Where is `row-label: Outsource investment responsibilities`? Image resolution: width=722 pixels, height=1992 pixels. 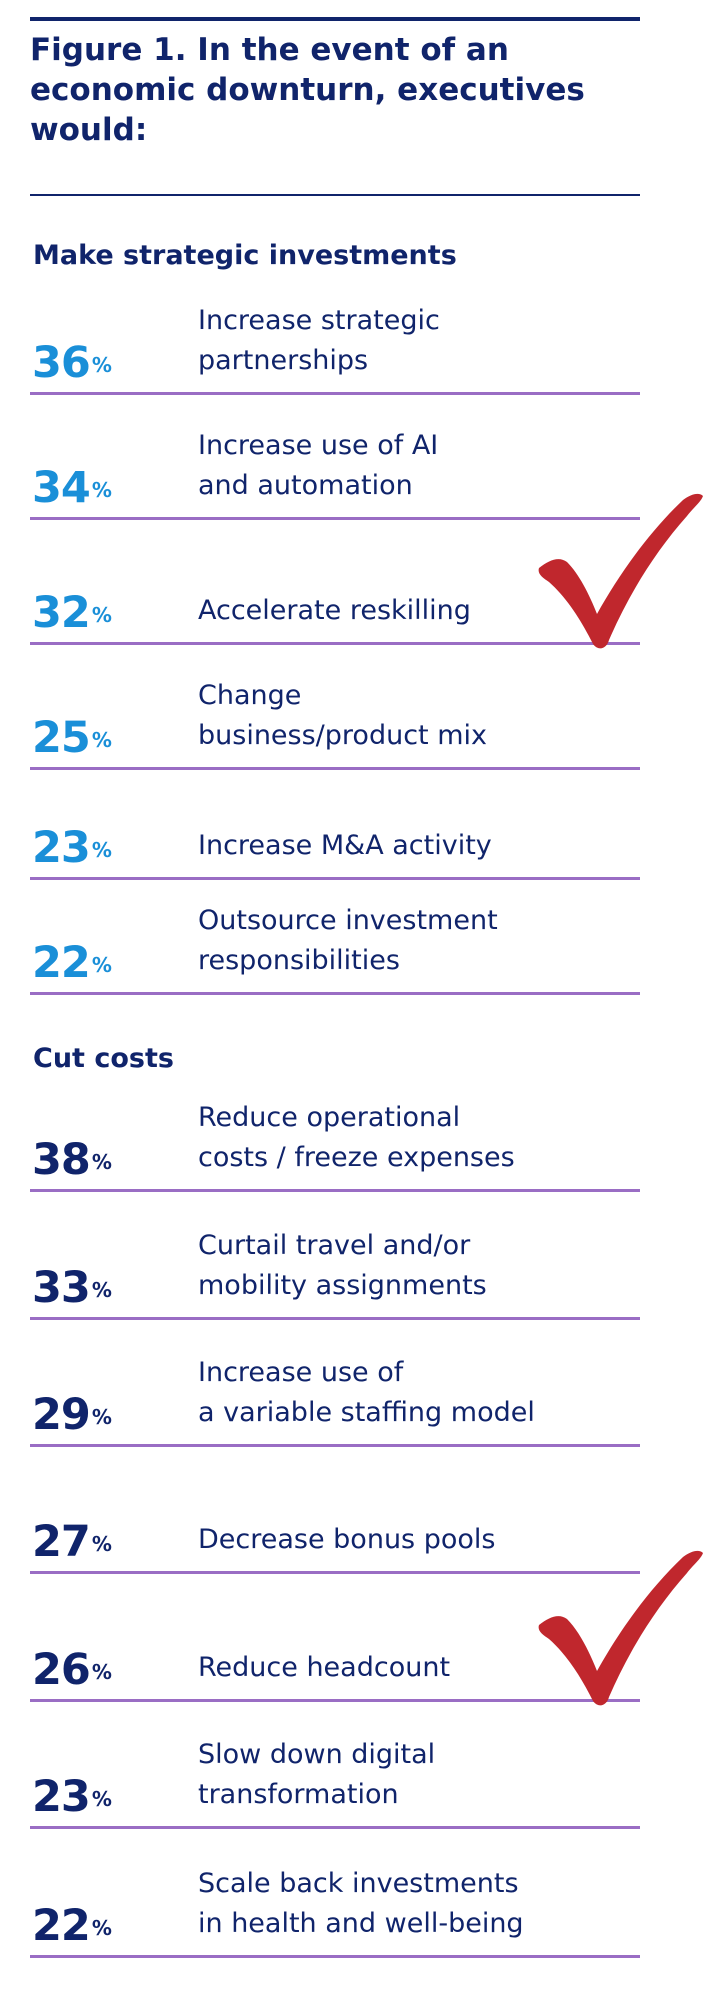
row-label: Outsource investment responsibilities is located at coordinates (348, 941).